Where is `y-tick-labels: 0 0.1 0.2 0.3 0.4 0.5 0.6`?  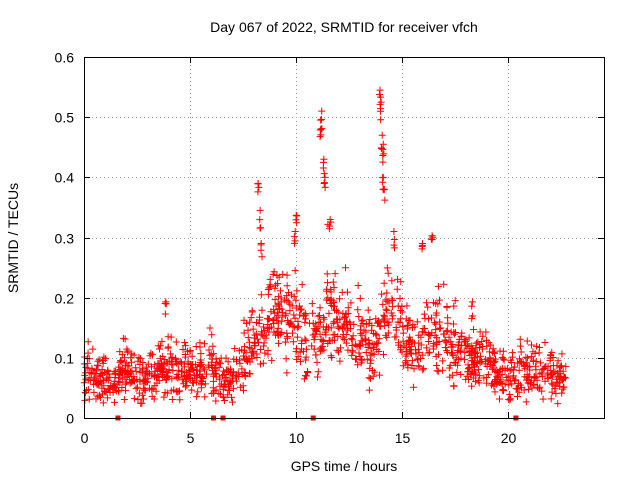
y-tick-labels: 0 0.1 0.2 0.3 0.4 0.5 0.6 is located at coordinates (65, 238).